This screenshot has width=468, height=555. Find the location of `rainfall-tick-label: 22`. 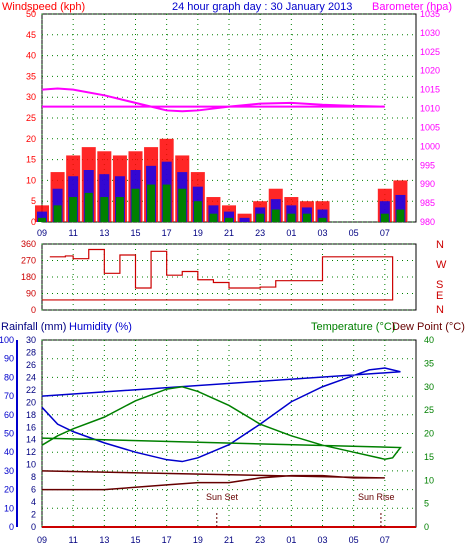

rainfall-tick-label: 22 is located at coordinates (31, 390).